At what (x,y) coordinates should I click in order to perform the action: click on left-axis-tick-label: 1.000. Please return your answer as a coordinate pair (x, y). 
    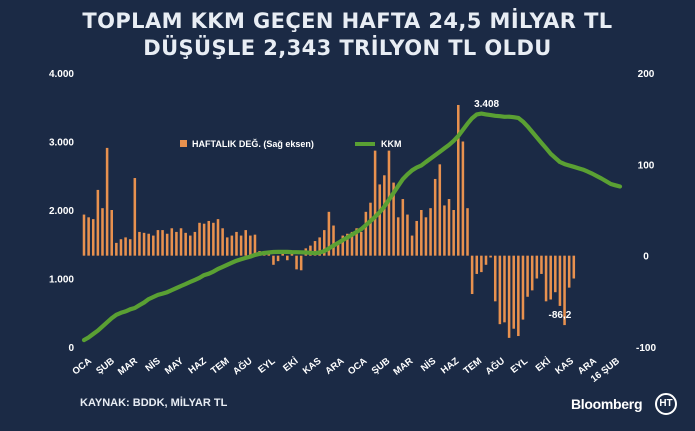
    Looking at the image, I should click on (61, 280).